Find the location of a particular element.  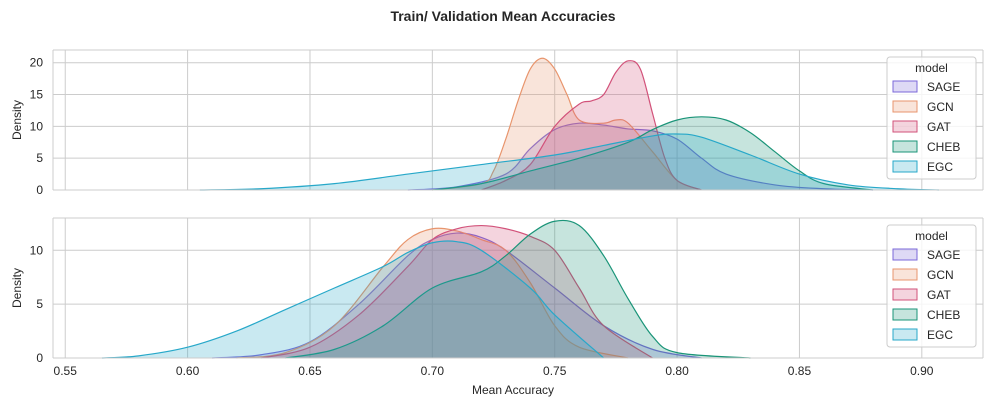

x-tick-label: 0.75 is located at coordinates (555, 371).